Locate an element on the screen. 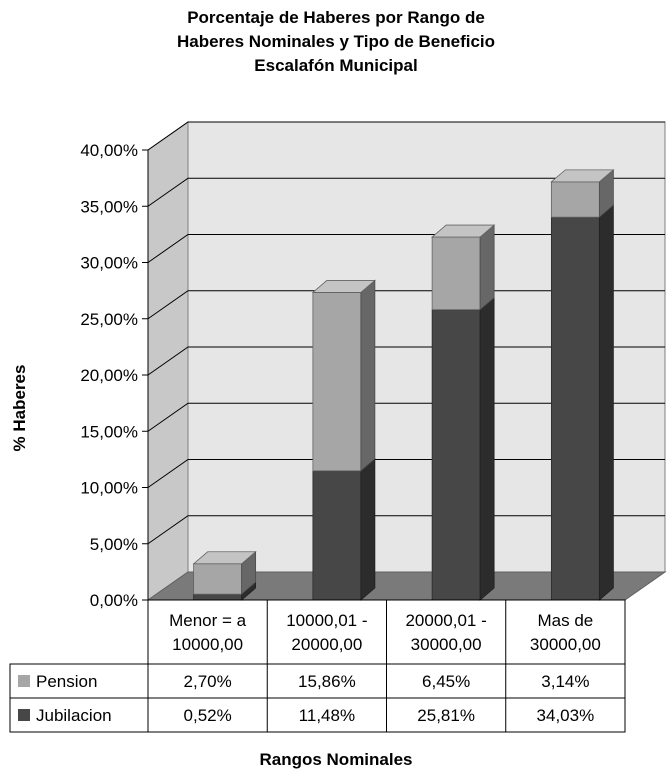 This screenshot has height=773, width=672. y-tick-label: 35,00% is located at coordinates (109, 206).